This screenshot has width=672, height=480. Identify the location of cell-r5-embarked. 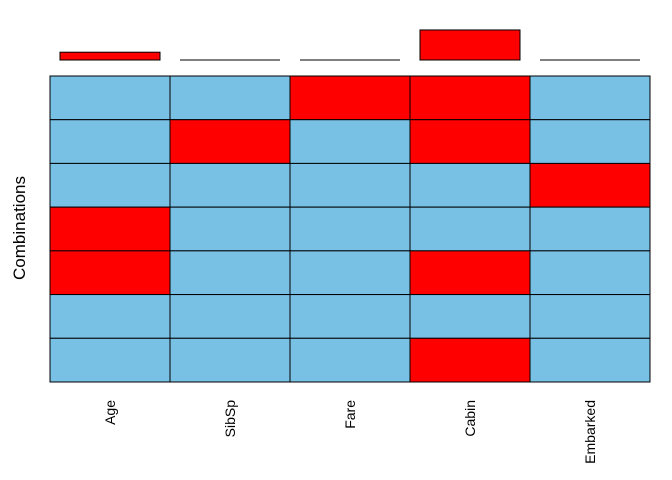
(590, 273).